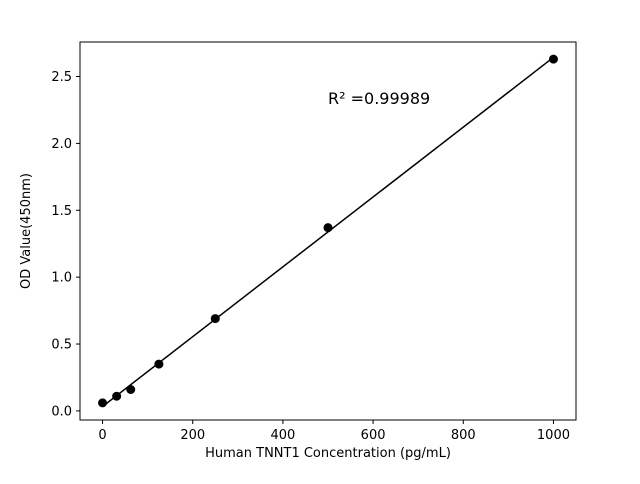 The height and width of the screenshot is (484, 640). What do you see at coordinates (373, 435) in the screenshot?
I see `x-tick-label: 600` at bounding box center [373, 435].